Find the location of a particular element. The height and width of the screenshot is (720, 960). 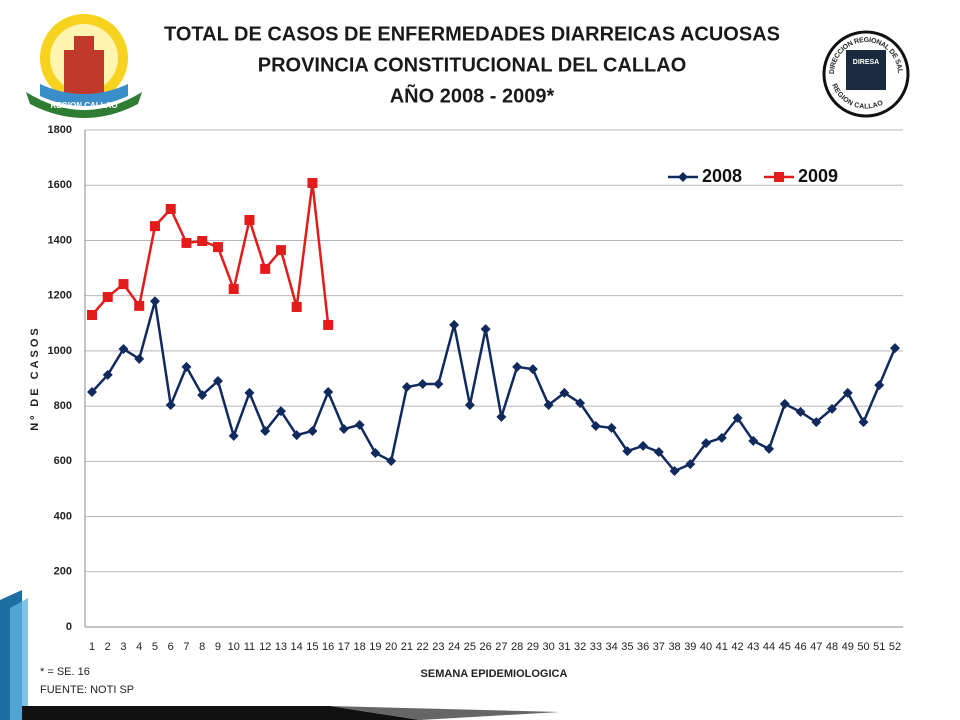

x-tick-label: 10 is located at coordinates (234, 647).